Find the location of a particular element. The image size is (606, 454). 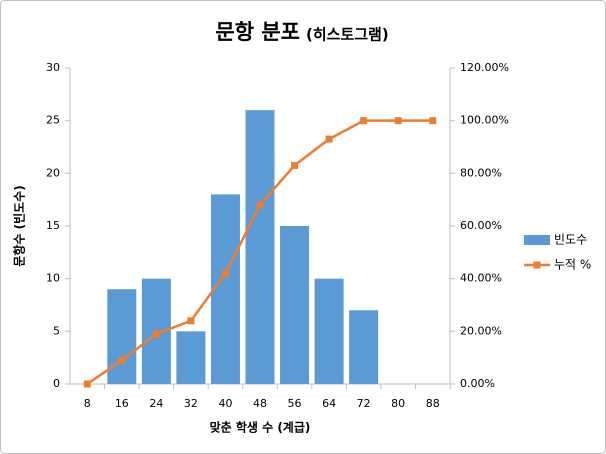

y-tick-label: 0 is located at coordinates (56, 383).